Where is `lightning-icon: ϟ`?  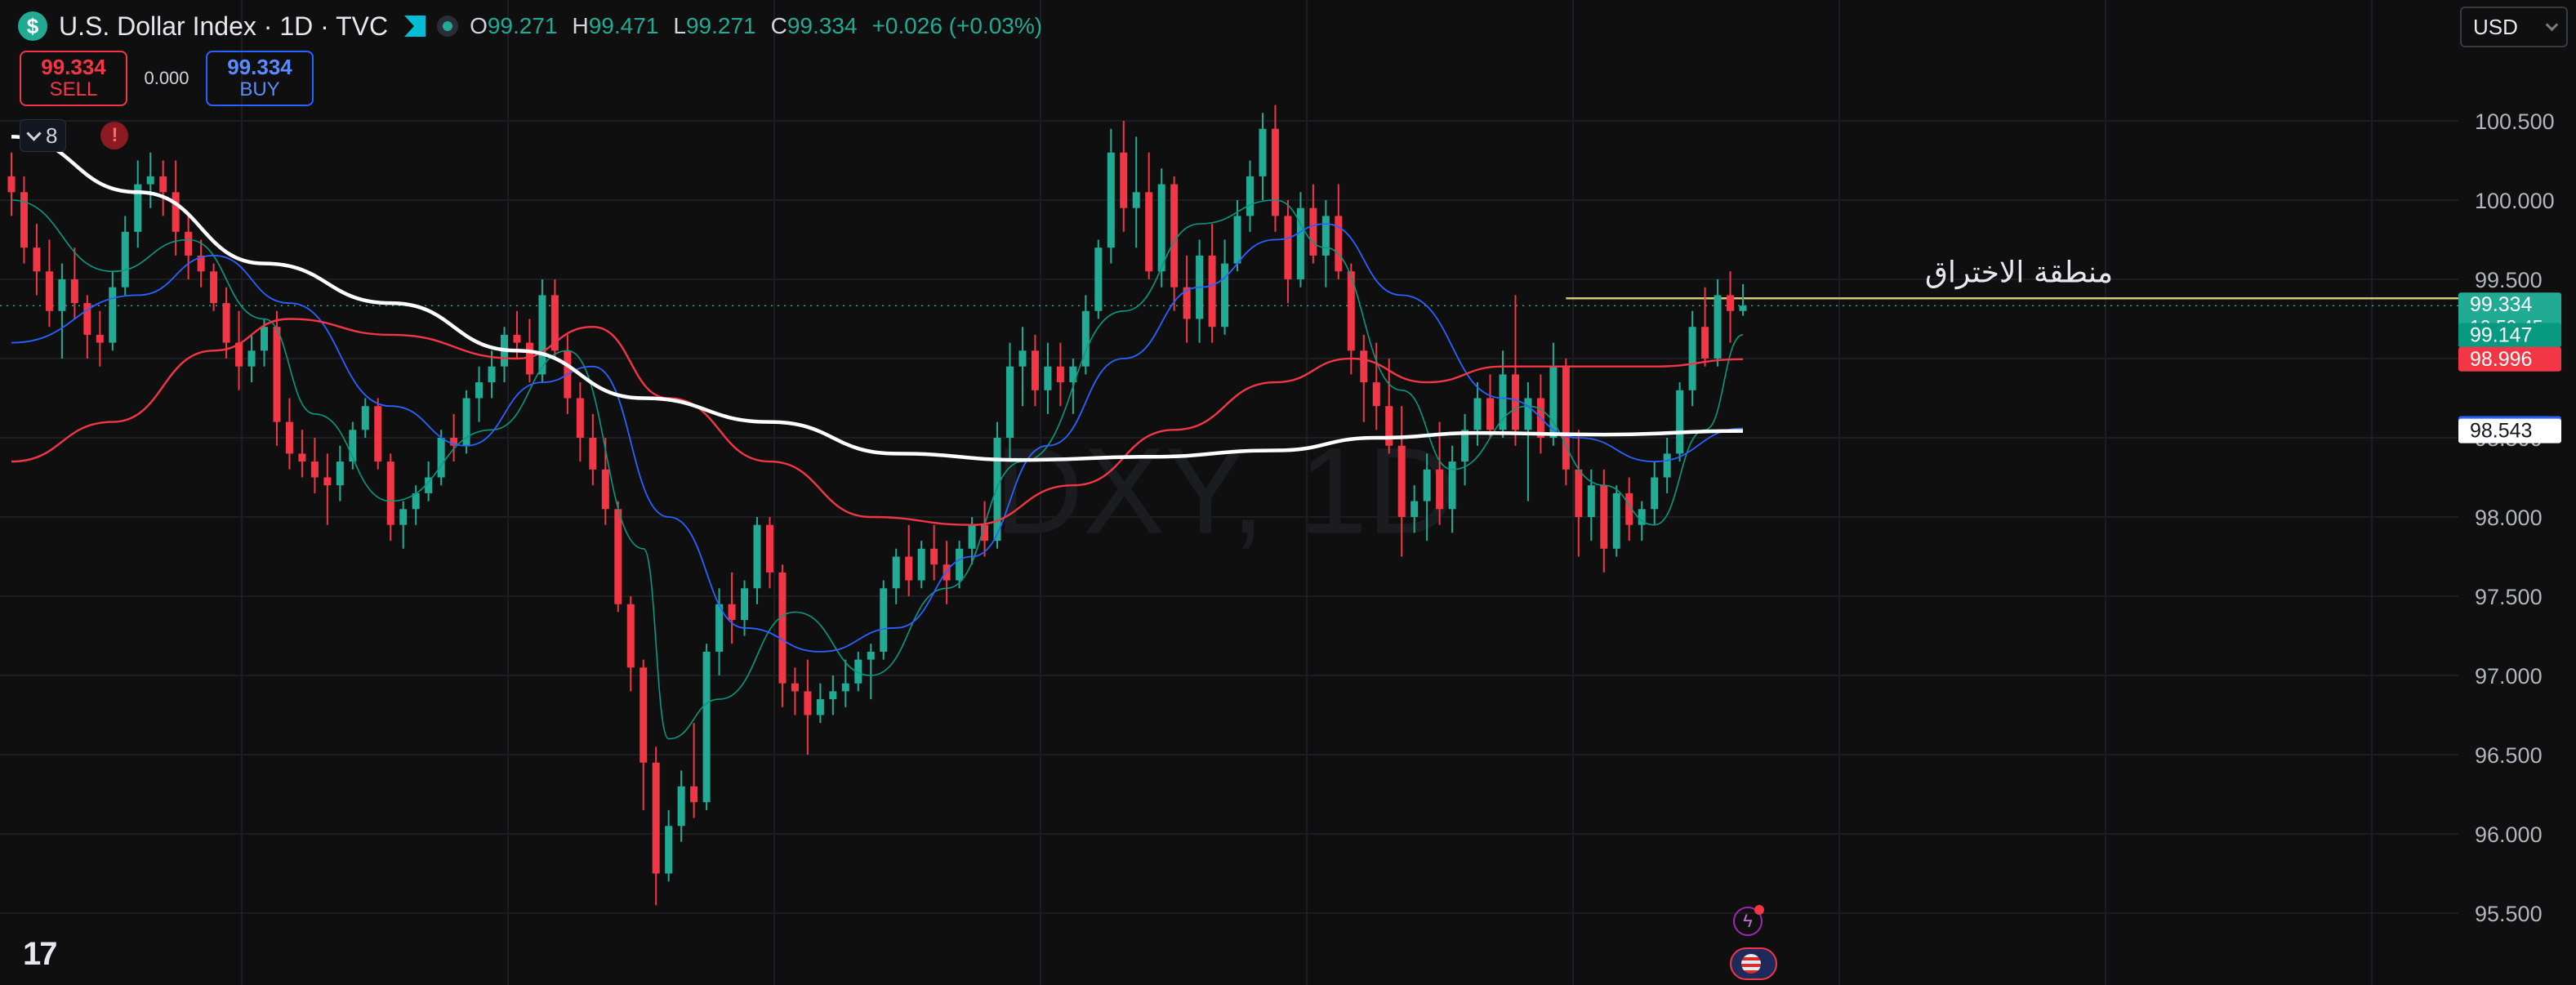
lightning-icon: ϟ is located at coordinates (1748, 920).